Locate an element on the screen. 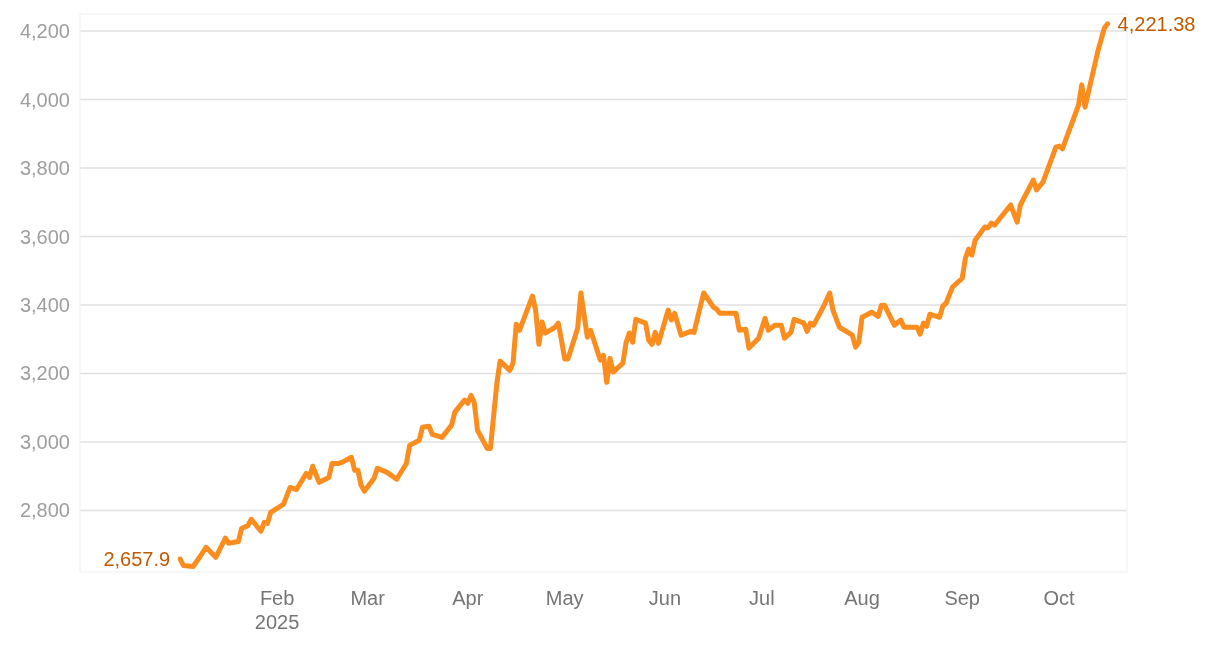 The width and height of the screenshot is (1220, 646). x-tick-label: May is located at coordinates (564, 598).